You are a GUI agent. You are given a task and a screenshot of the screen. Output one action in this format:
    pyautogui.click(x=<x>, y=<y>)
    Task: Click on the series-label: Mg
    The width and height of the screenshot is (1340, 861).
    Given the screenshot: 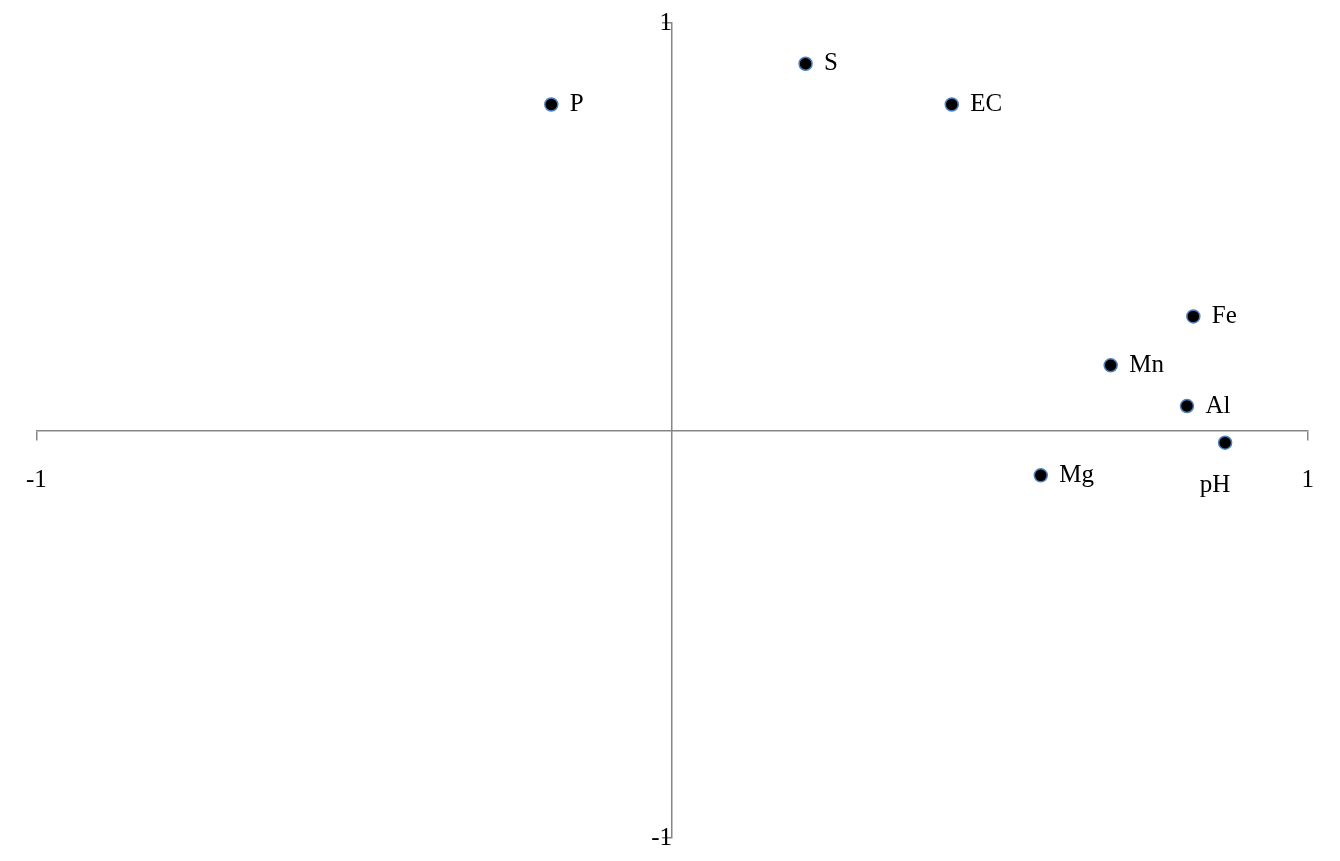 What is the action you would take?
    pyautogui.click(x=1077, y=473)
    